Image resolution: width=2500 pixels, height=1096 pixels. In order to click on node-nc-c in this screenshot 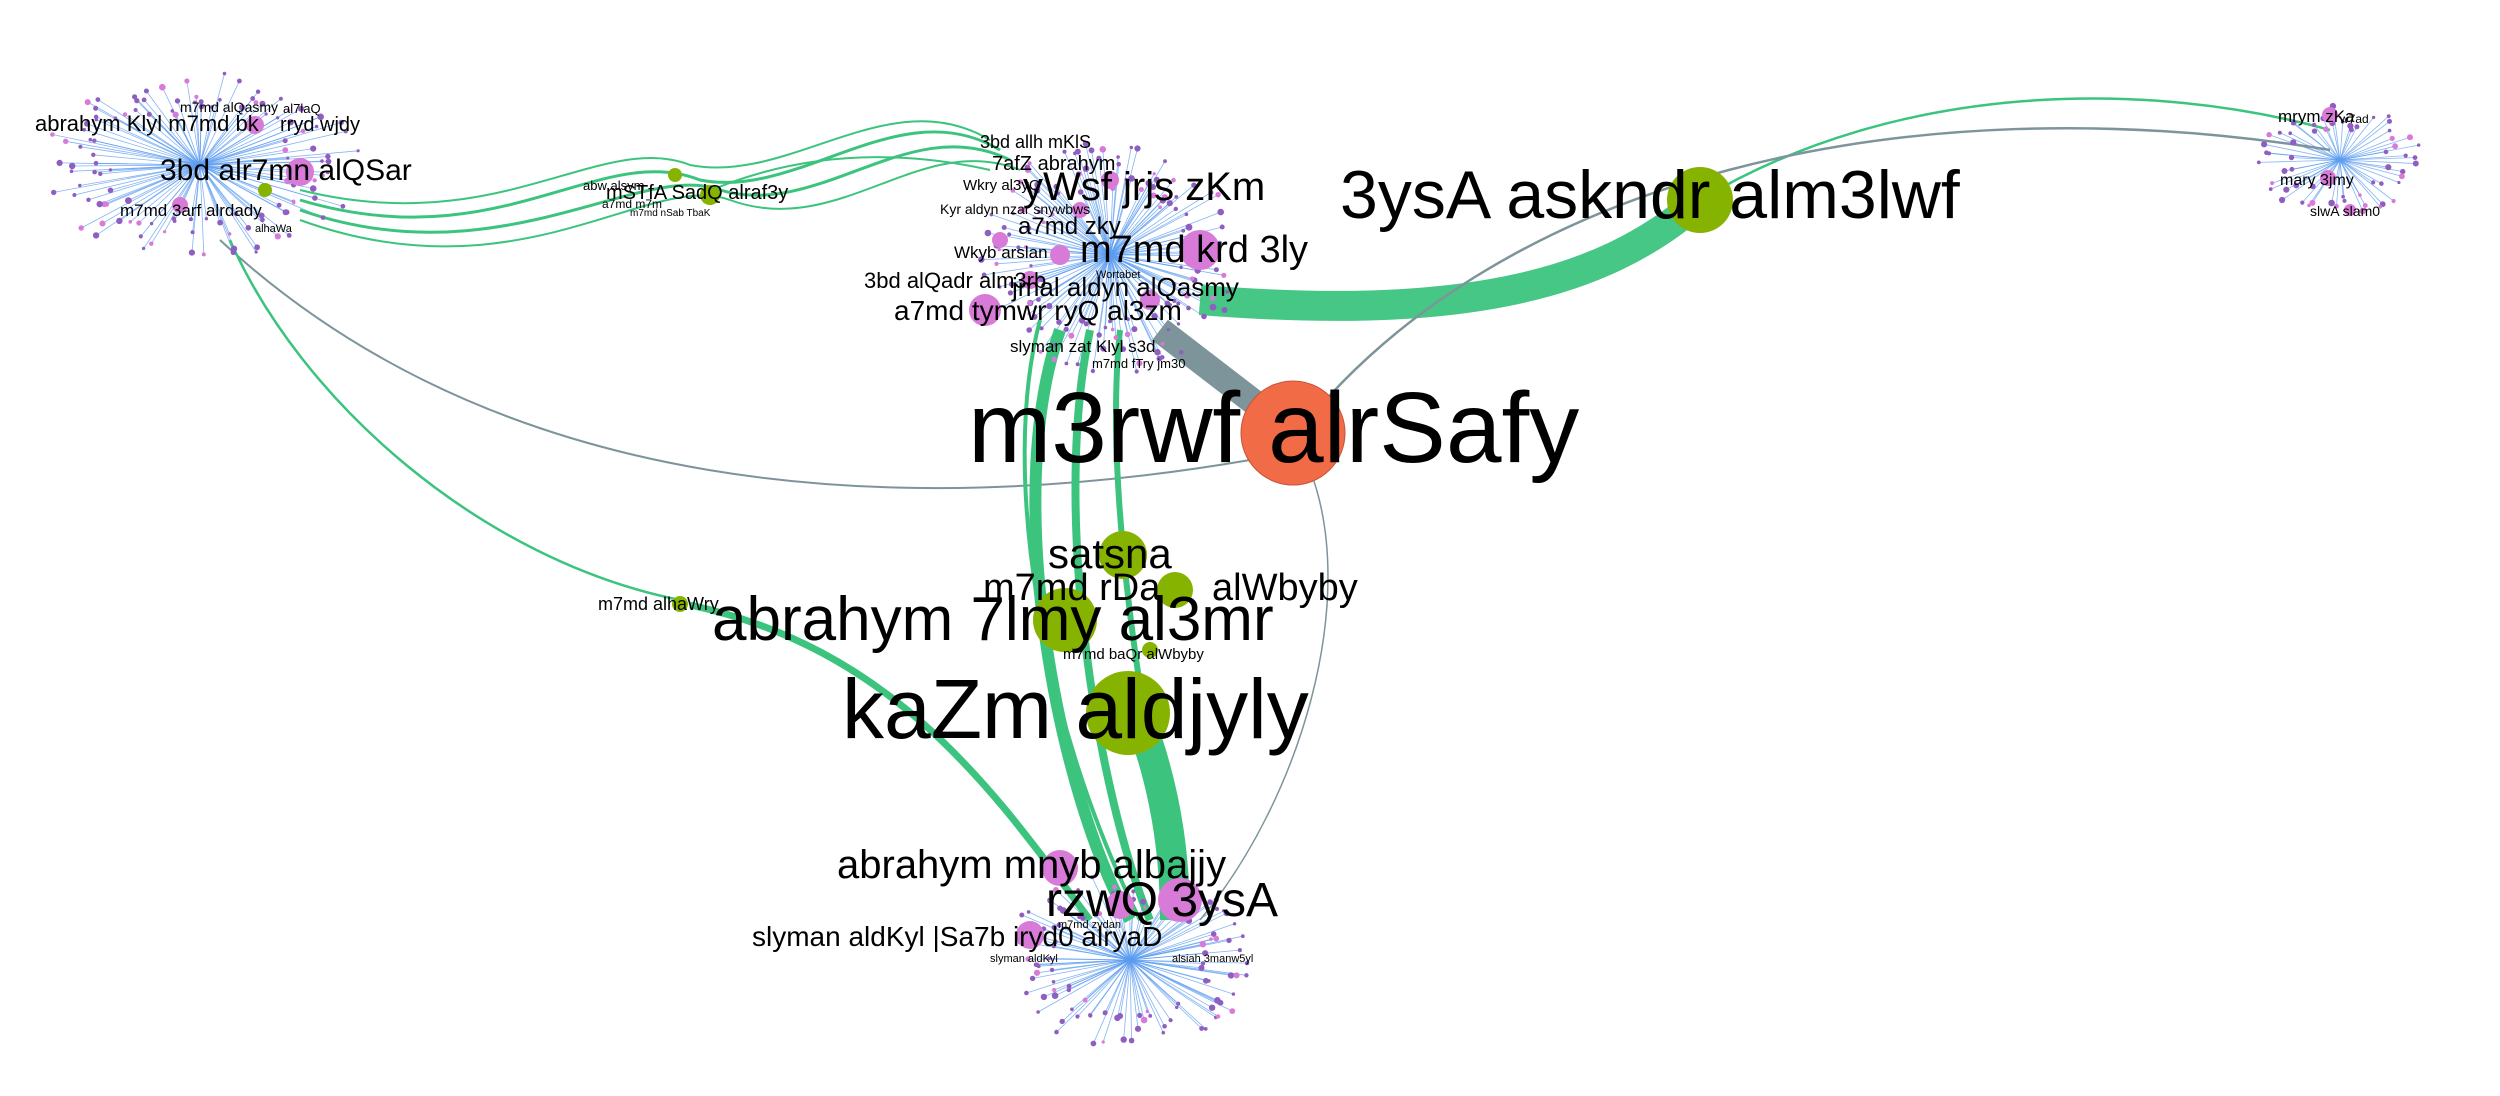, I will do `click(1110, 180)`.